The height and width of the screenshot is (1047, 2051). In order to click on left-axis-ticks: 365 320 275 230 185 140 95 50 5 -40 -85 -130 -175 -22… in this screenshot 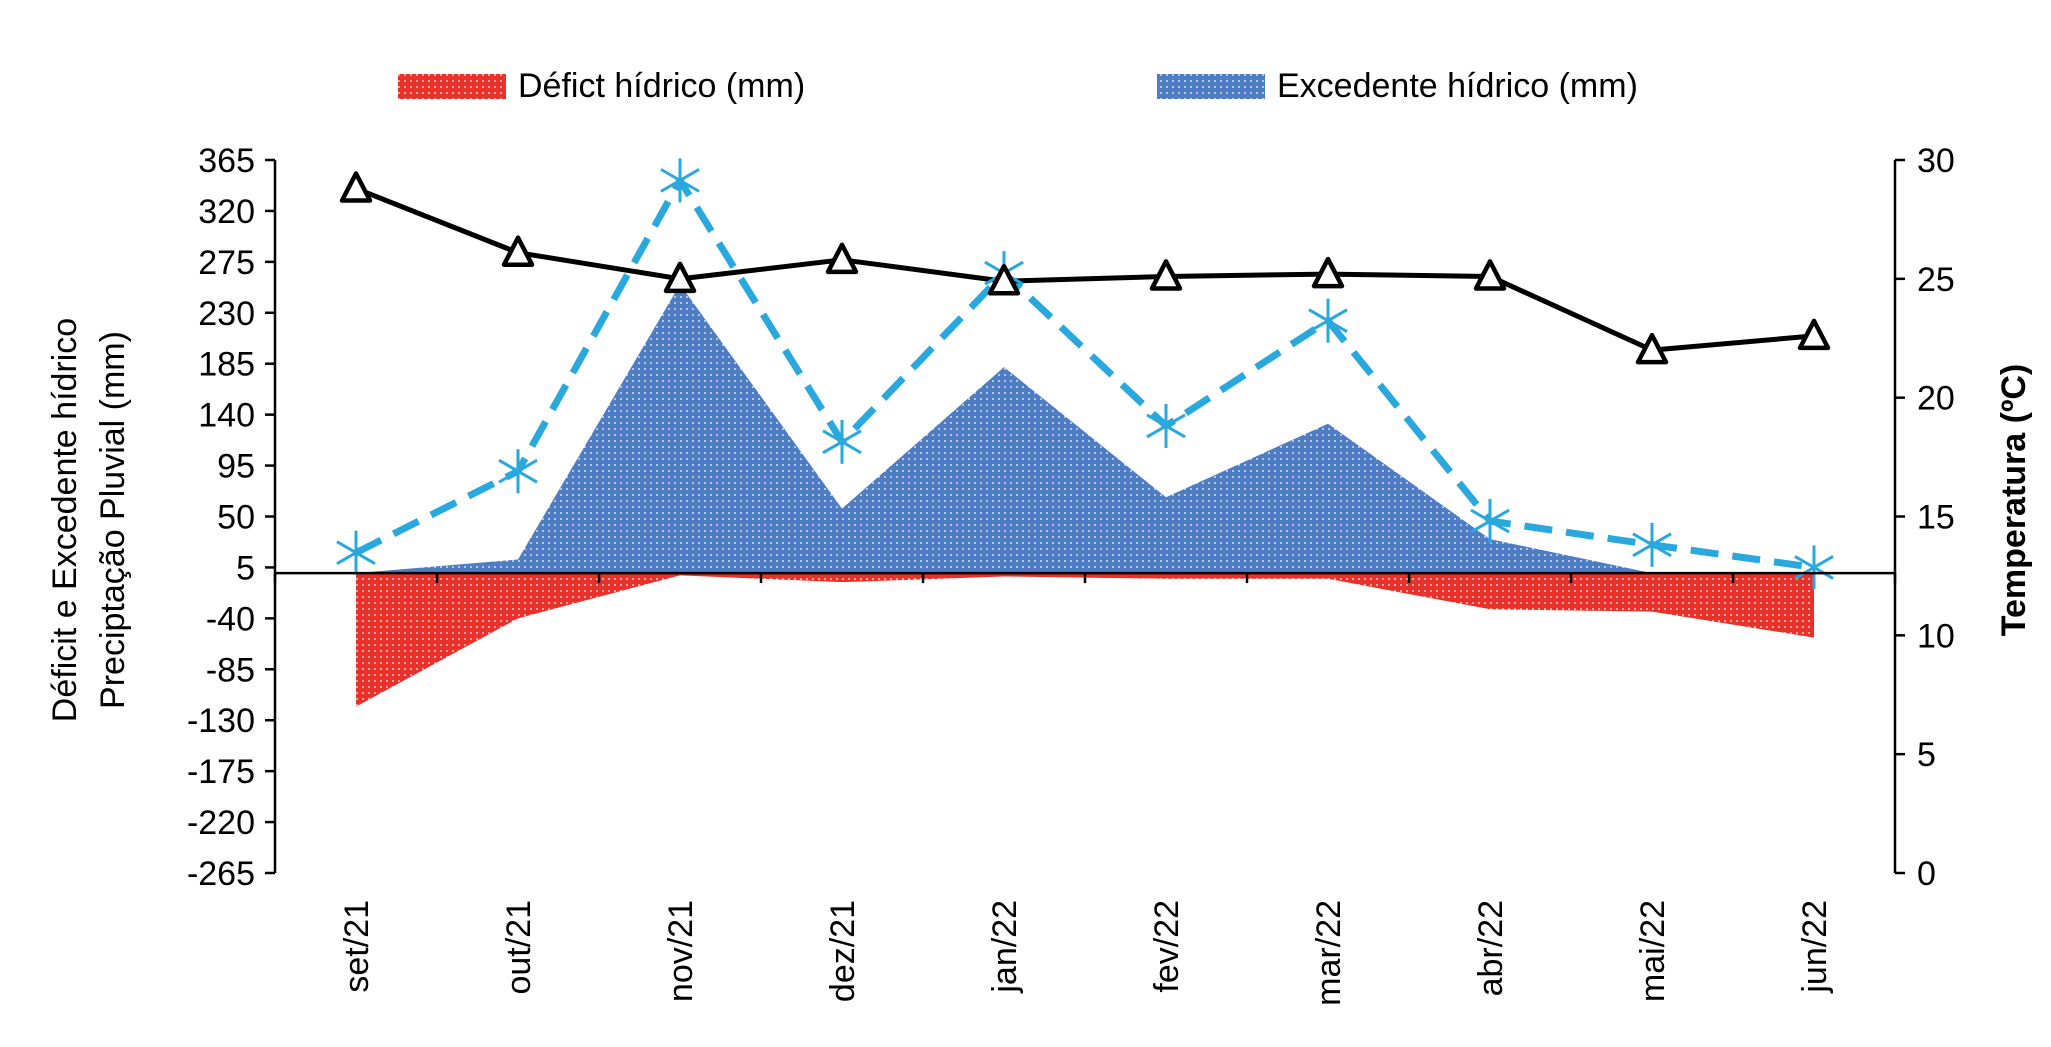, I will do `click(231, 517)`.